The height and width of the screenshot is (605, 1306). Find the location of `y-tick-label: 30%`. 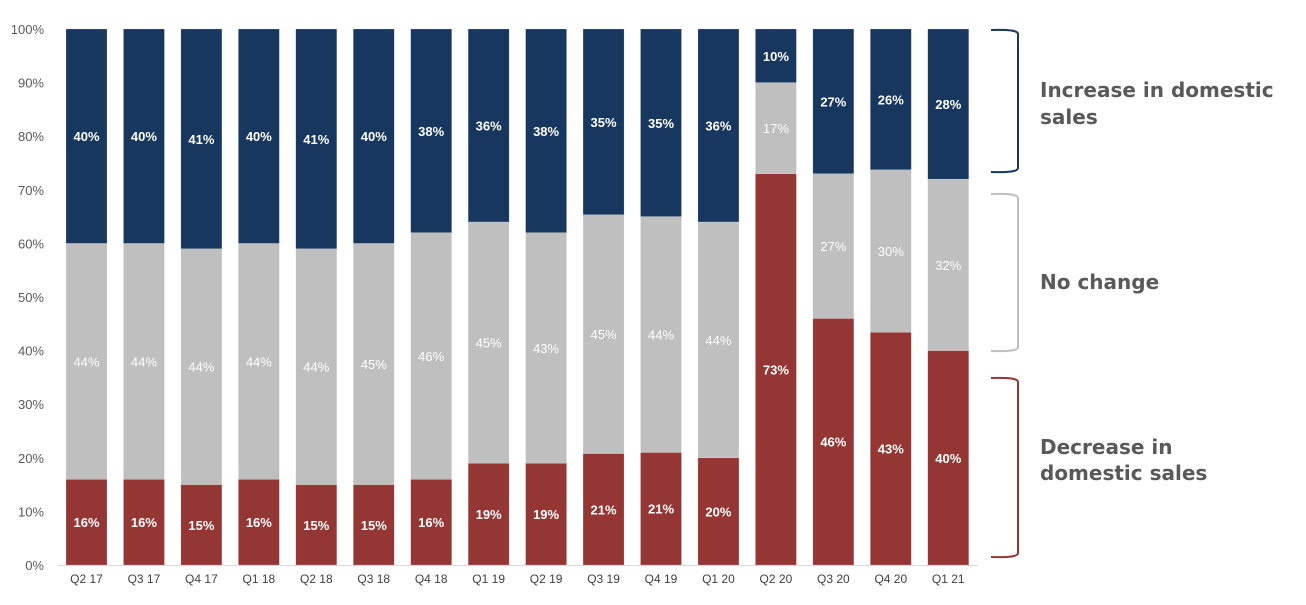

y-tick-label: 30% is located at coordinates (31, 404).